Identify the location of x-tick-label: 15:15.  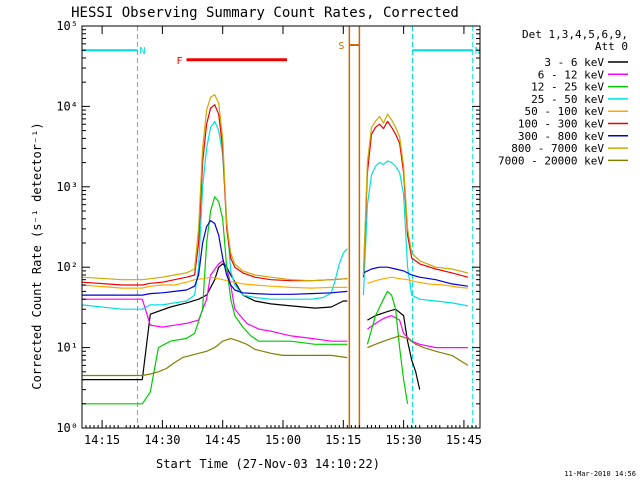
(343, 440).